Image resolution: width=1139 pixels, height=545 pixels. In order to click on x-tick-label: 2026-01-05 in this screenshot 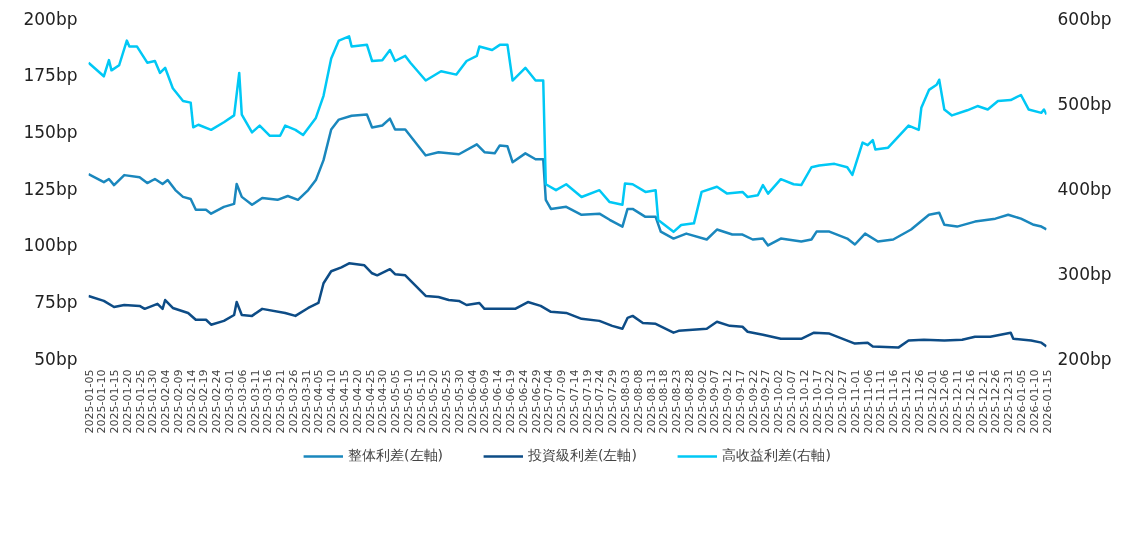, I will do `click(1021, 401)`.